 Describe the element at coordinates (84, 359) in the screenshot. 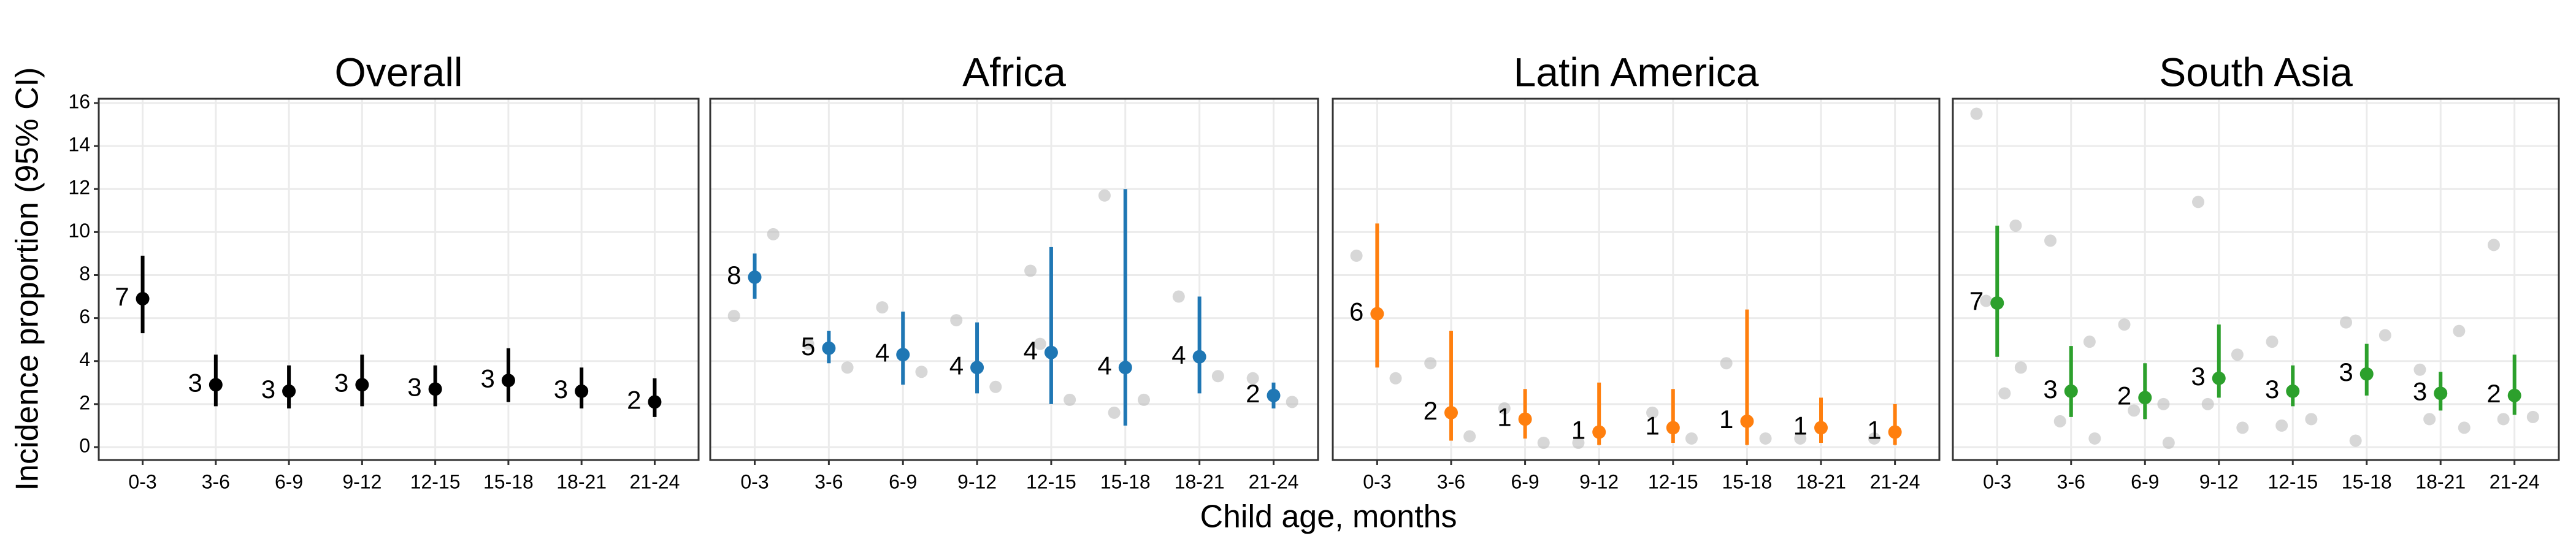

I see `y-tick-label: 4` at that location.